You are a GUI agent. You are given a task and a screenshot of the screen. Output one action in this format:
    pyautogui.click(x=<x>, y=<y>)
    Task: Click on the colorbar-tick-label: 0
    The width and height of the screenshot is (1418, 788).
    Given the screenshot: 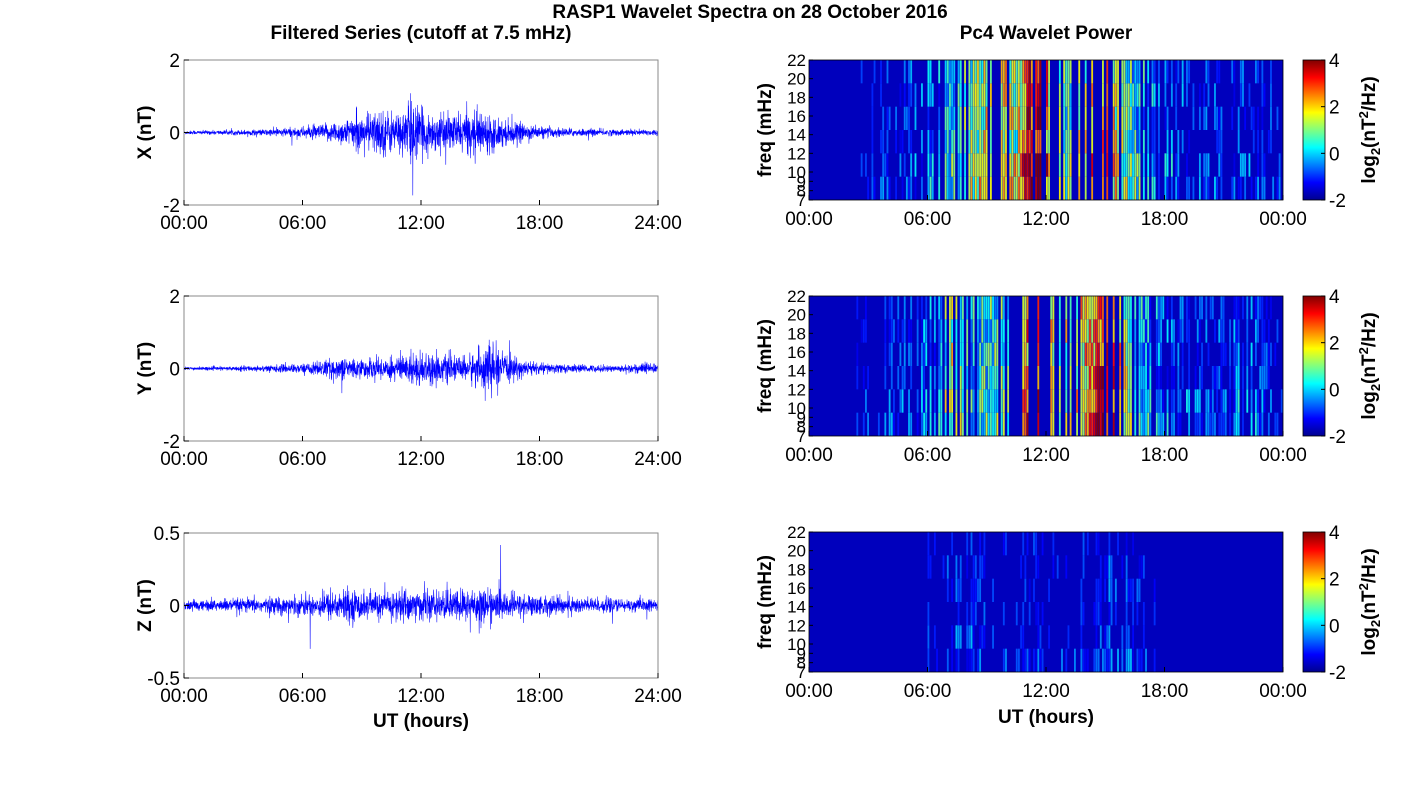 What is the action you would take?
    pyautogui.click(x=1334, y=390)
    